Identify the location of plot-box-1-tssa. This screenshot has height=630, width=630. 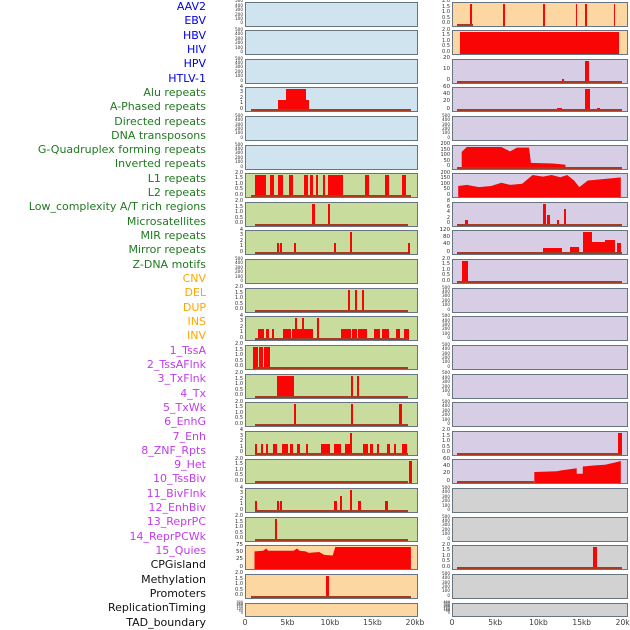
(331, 357).